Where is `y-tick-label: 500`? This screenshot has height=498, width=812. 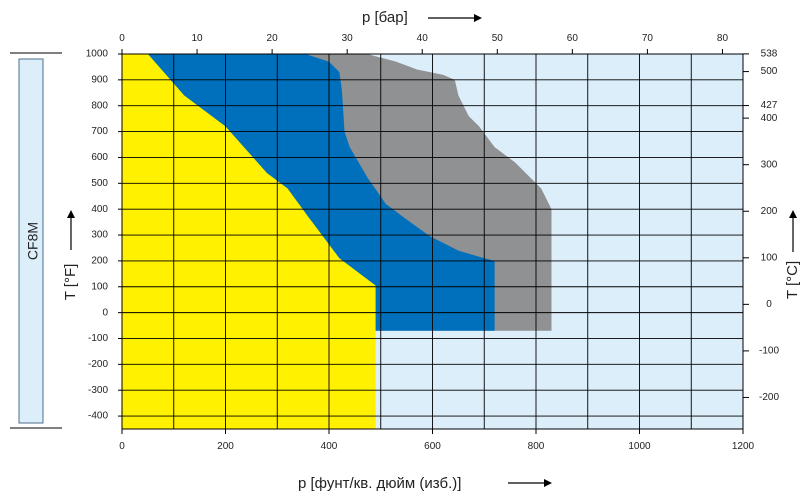 y-tick-label: 500 is located at coordinates (99, 183).